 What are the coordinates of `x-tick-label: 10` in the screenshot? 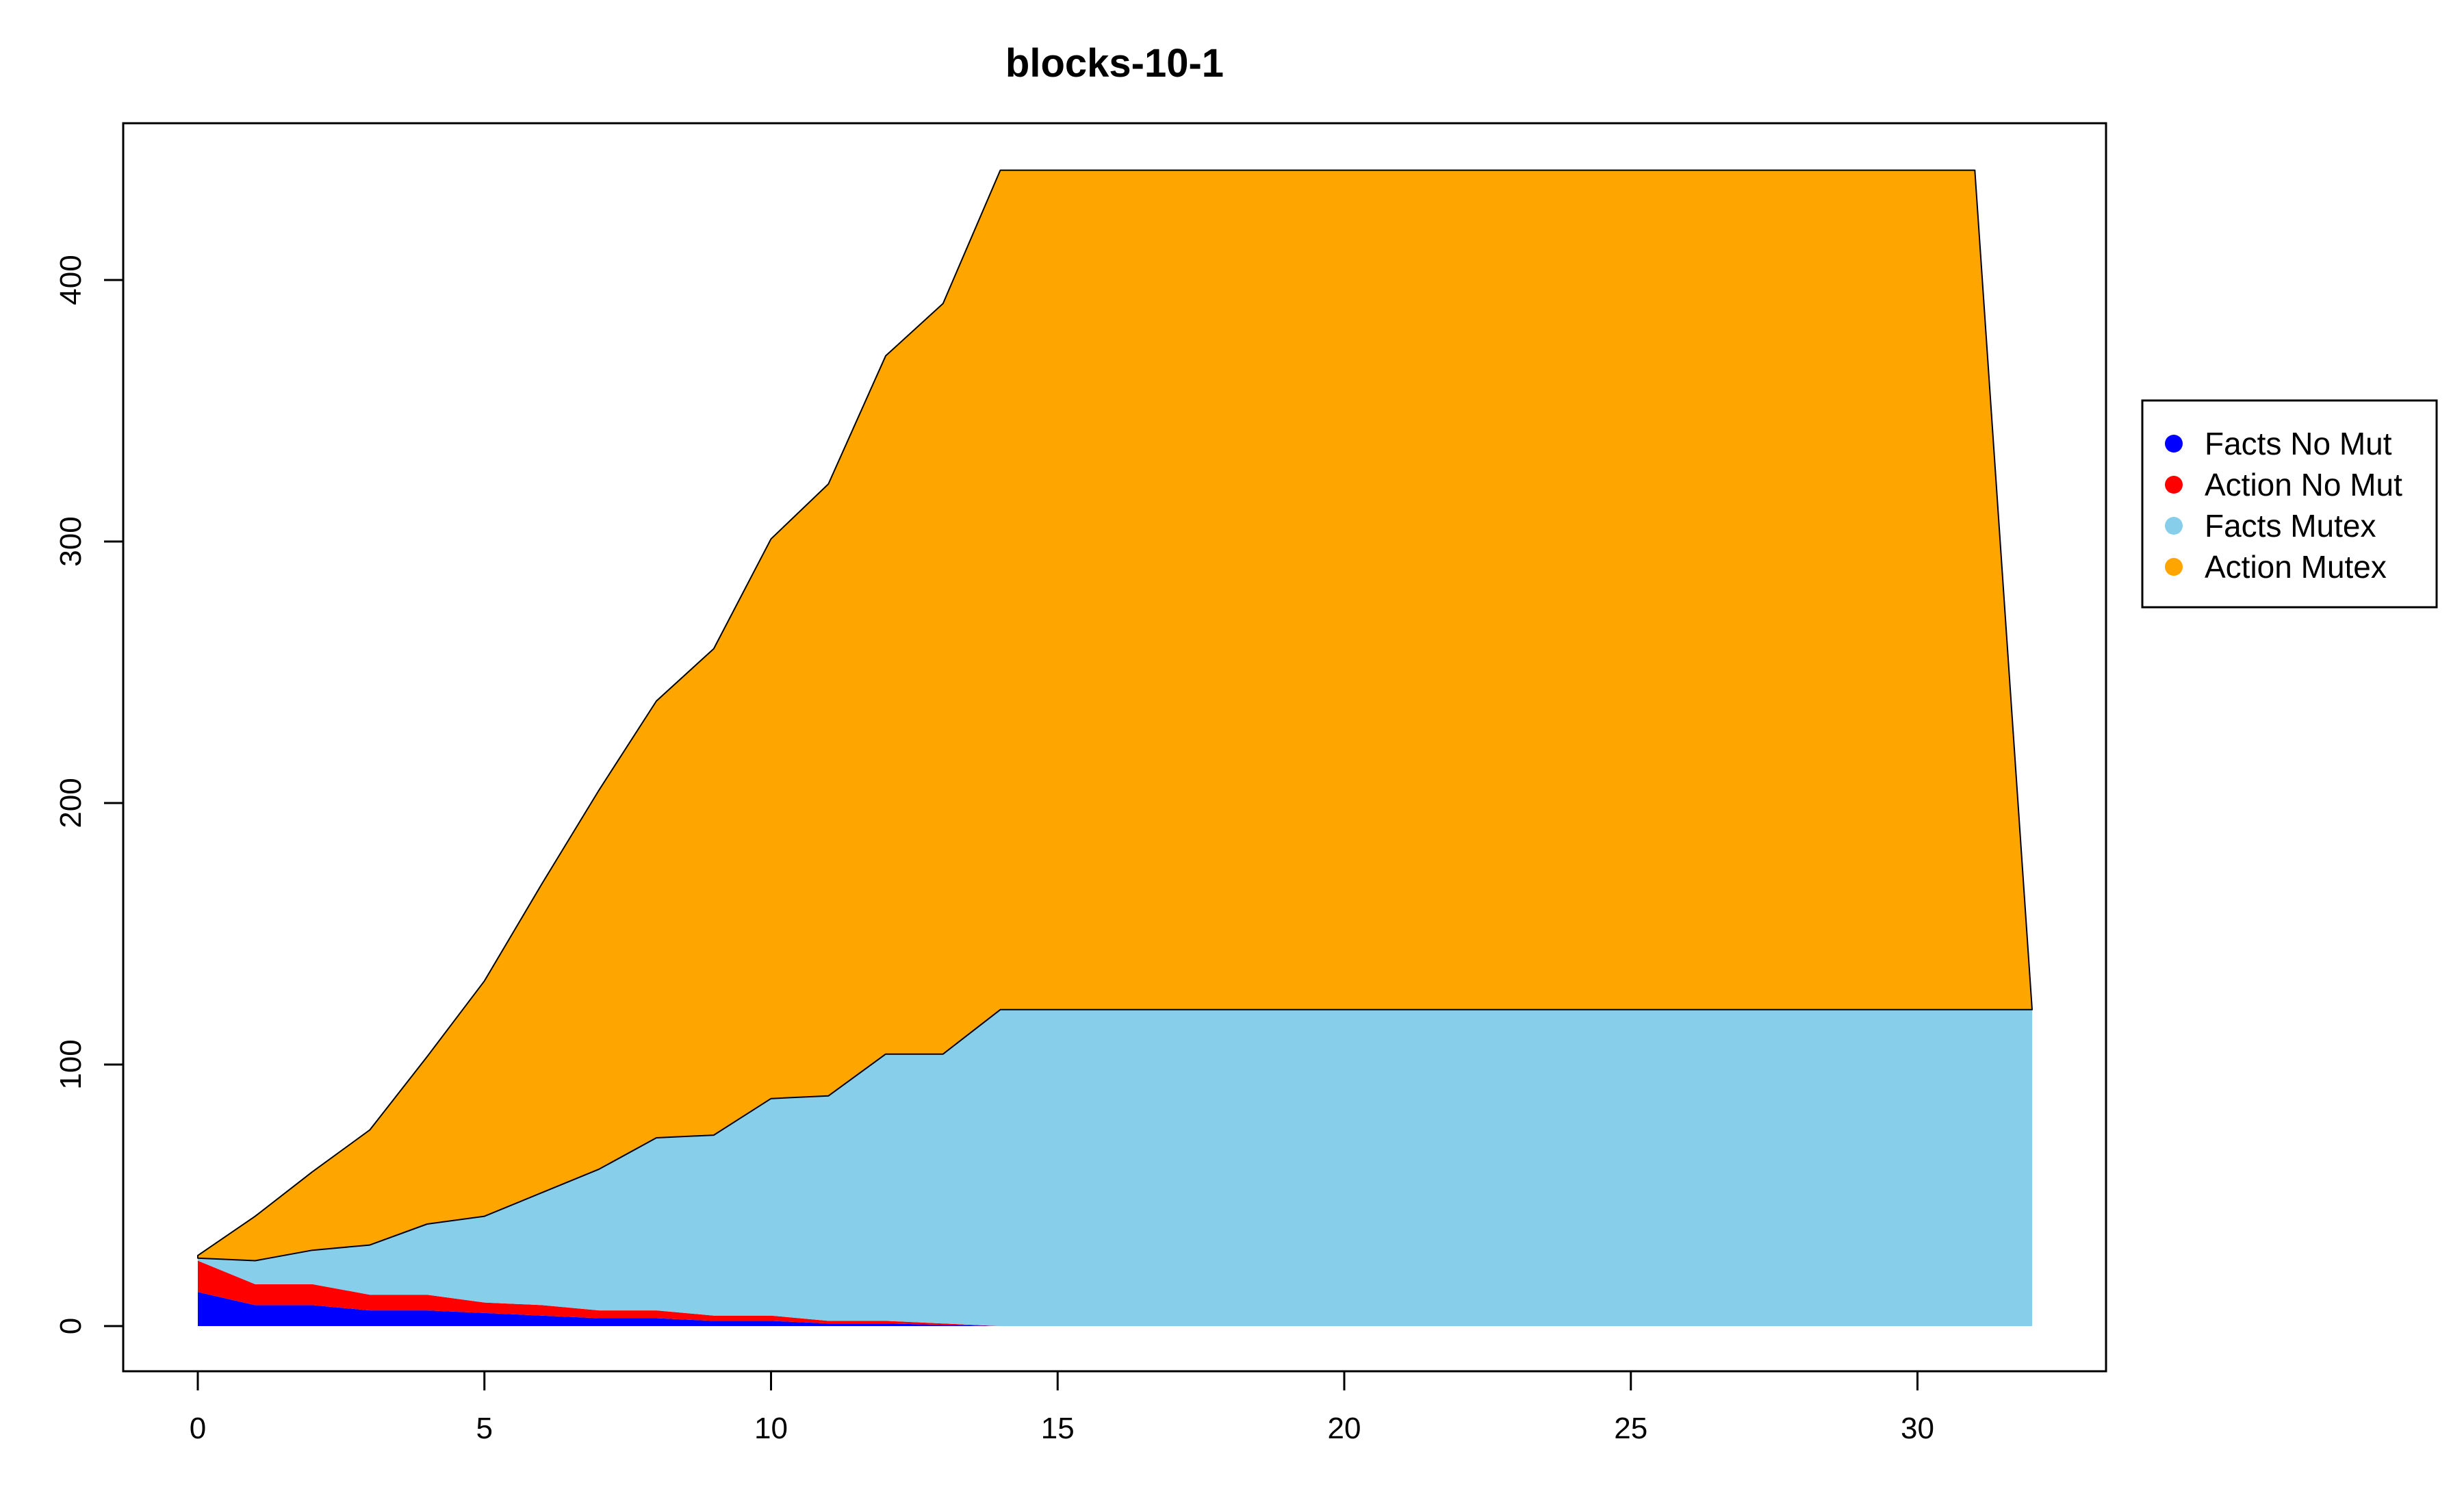 It's located at (771, 1428).